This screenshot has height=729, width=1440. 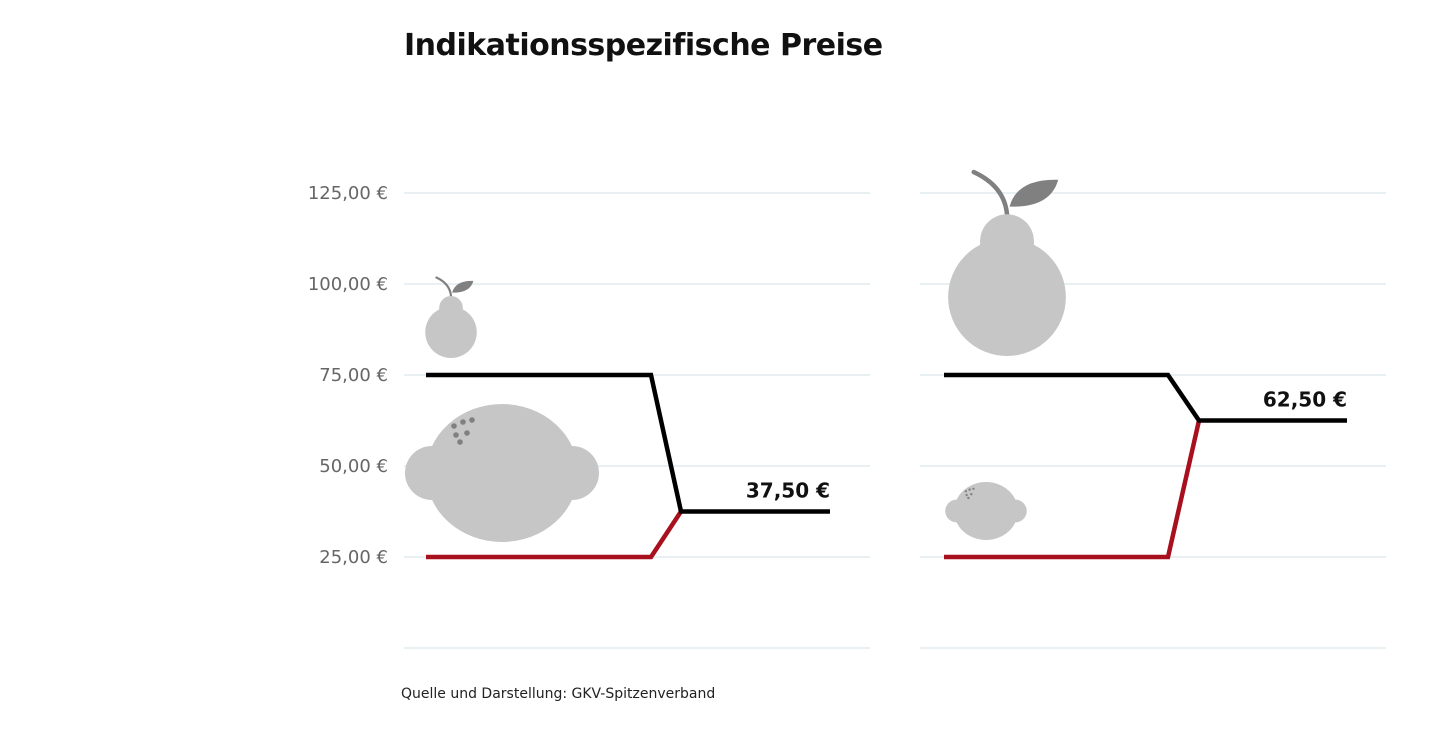 What do you see at coordinates (353, 375) in the screenshot?
I see `y-tick-label: 75,00 €` at bounding box center [353, 375].